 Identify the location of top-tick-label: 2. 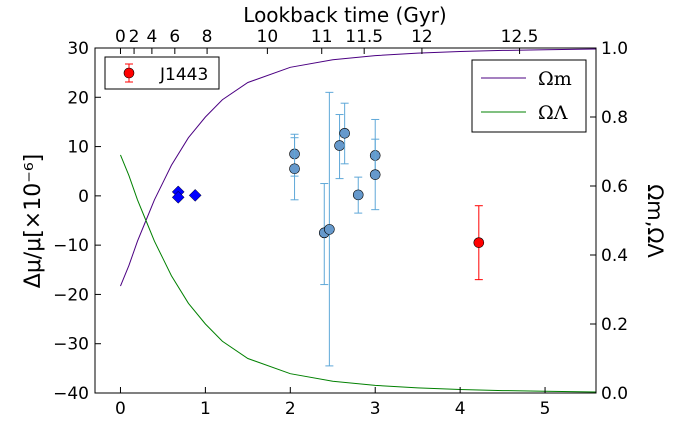
(134, 37).